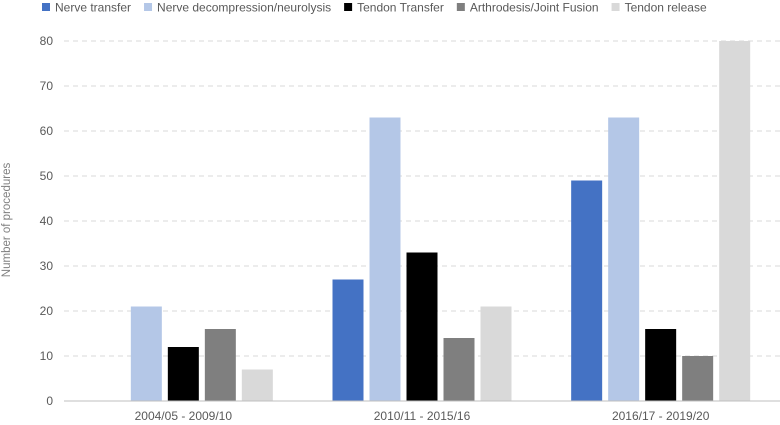  I want to click on y-tick-label: 50, so click(47, 176).